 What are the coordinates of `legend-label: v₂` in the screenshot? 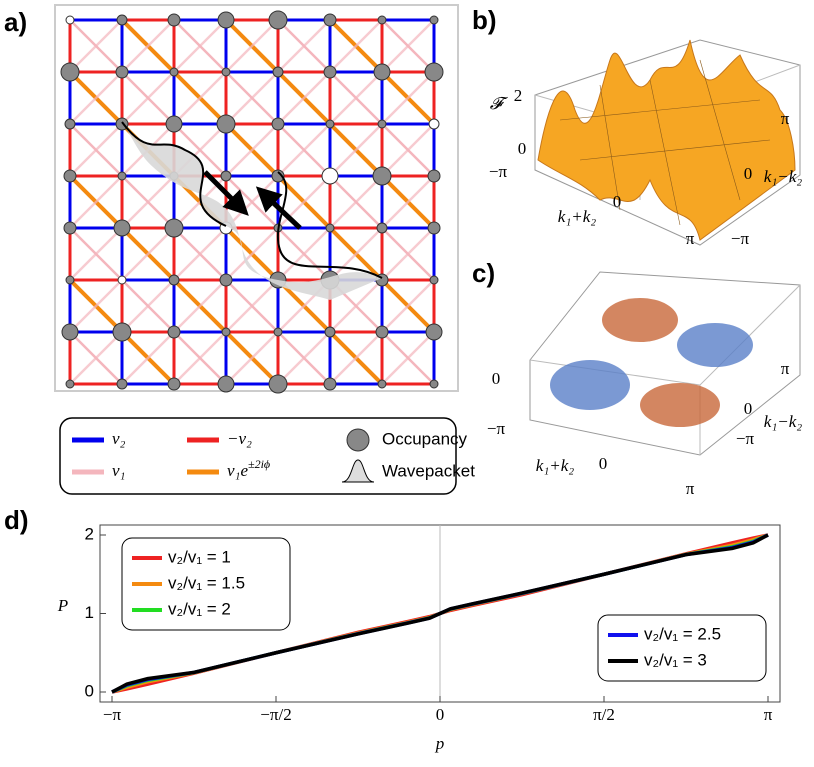 It's located at (119, 438).